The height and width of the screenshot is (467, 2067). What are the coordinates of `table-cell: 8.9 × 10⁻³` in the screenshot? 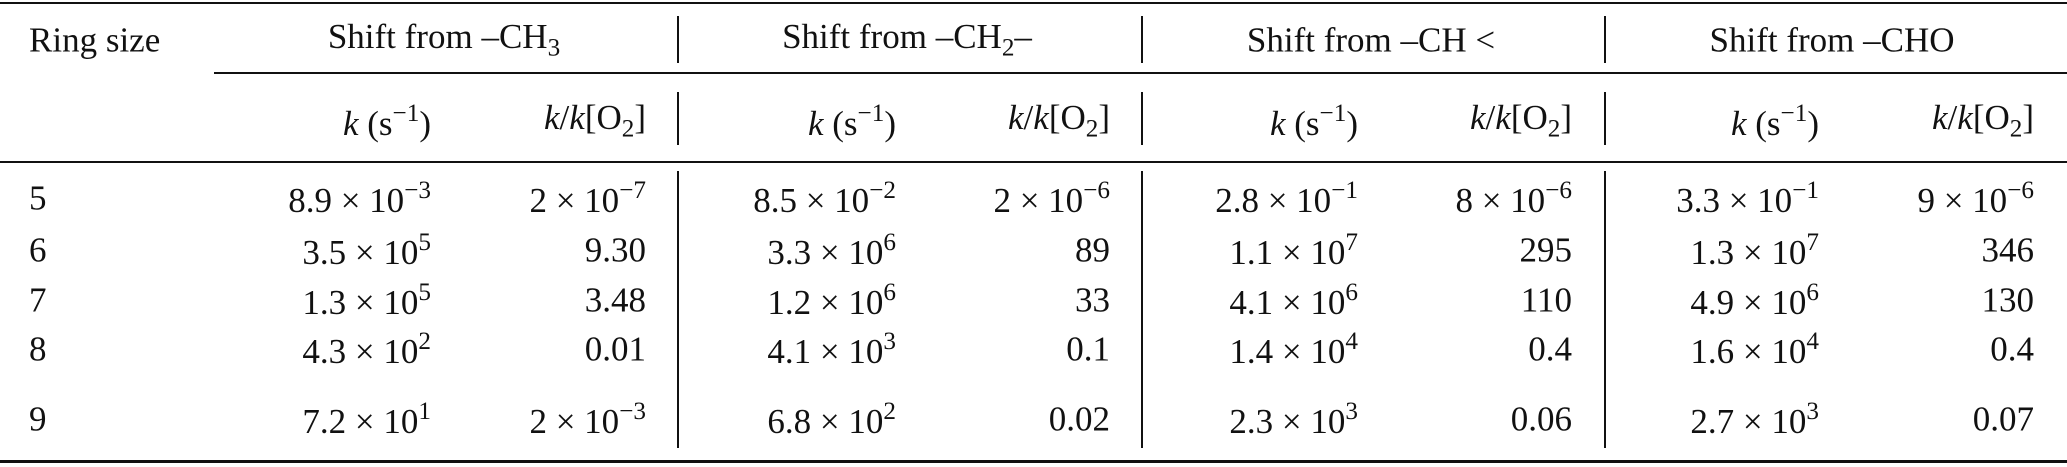 It's located at (359, 198).